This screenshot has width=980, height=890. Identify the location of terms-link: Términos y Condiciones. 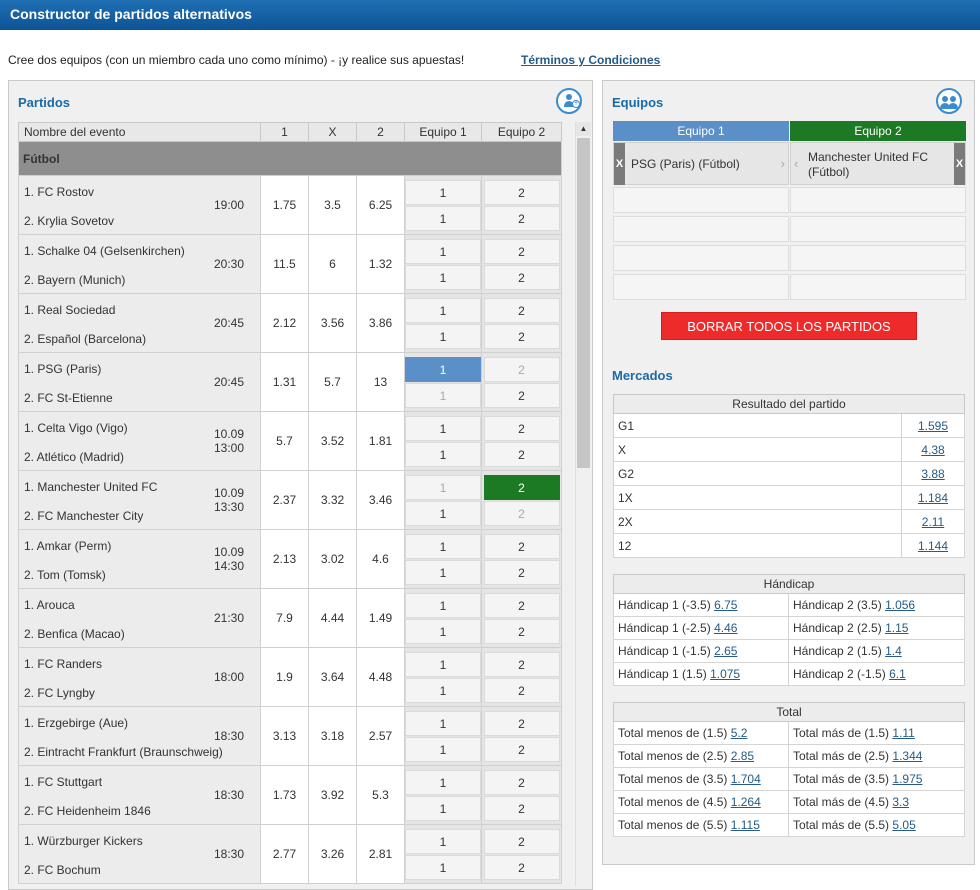
(591, 60).